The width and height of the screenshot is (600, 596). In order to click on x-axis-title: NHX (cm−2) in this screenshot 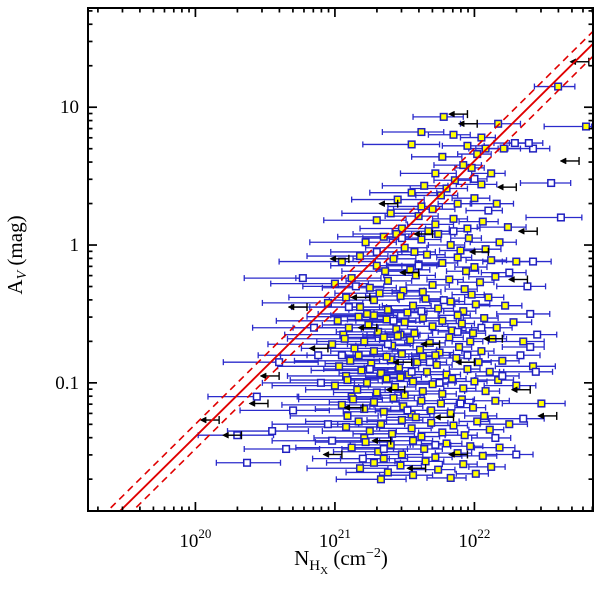, I will do `click(341, 561)`.